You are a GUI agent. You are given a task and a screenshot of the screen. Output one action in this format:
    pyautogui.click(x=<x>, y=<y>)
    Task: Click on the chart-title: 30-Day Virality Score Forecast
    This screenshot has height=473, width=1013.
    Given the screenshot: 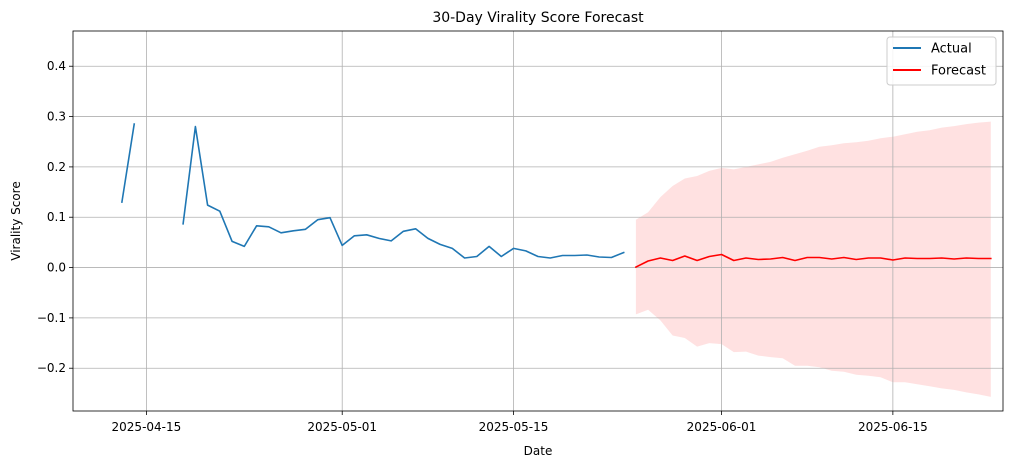 What is the action you would take?
    pyautogui.click(x=538, y=18)
    